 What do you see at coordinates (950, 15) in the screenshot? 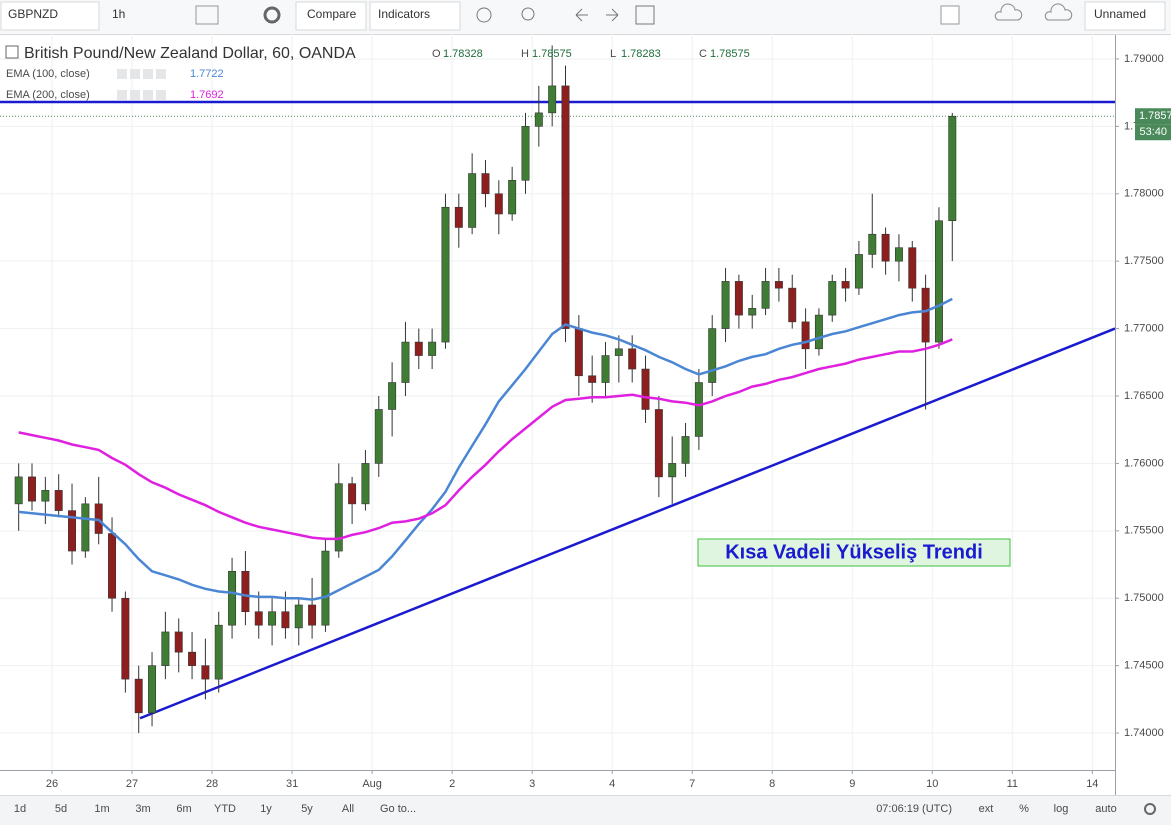
I see `layout-icon` at bounding box center [950, 15].